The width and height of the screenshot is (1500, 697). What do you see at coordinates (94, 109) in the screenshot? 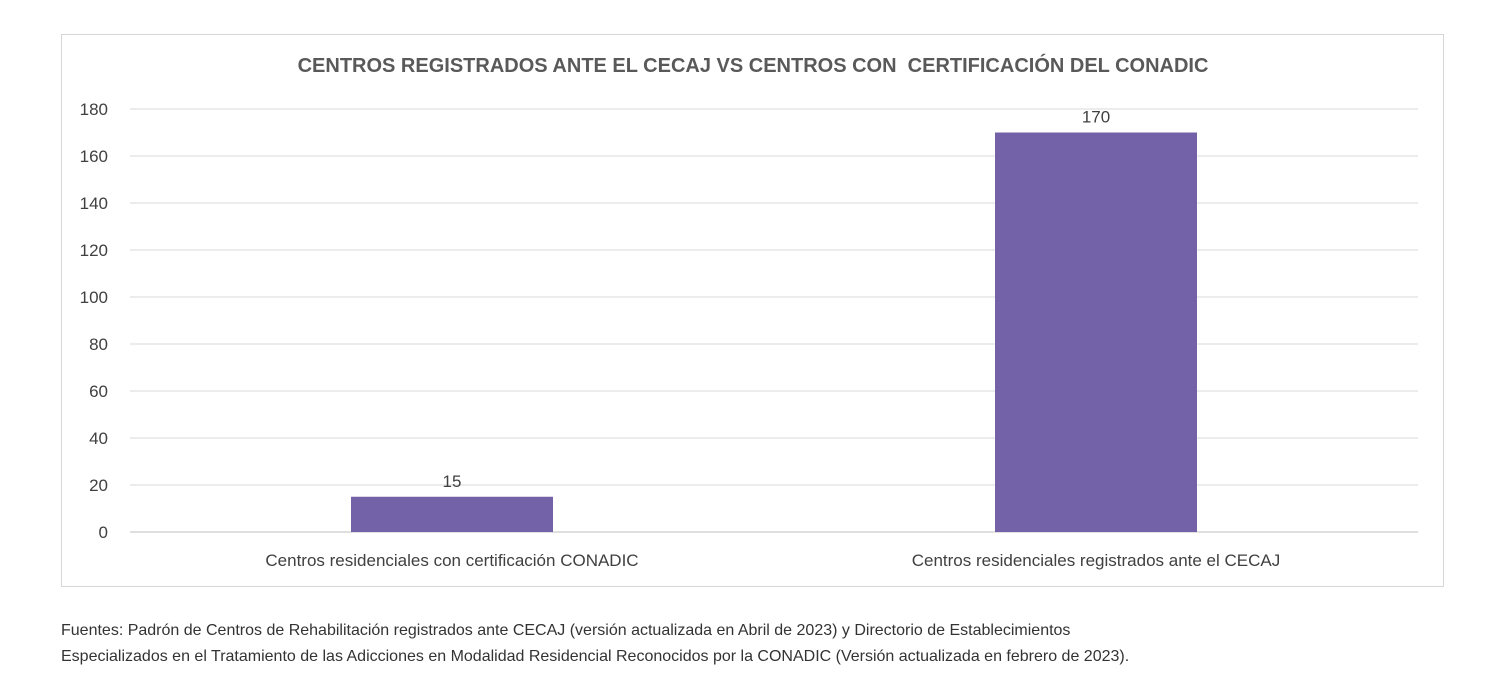
I see `y-tick-label: 180` at bounding box center [94, 109].